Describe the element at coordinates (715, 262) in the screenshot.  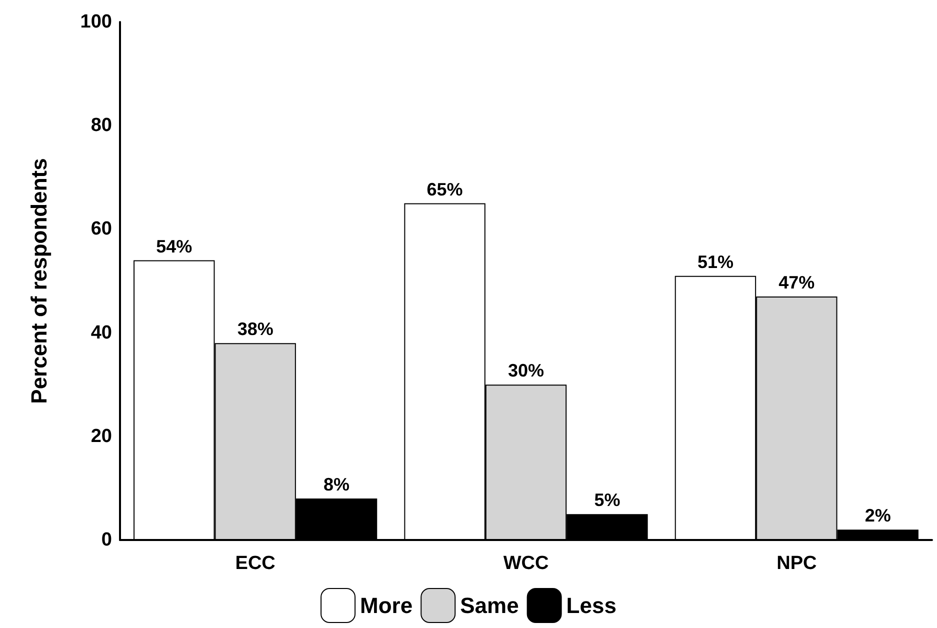
I see `data-label: 51%` at that location.